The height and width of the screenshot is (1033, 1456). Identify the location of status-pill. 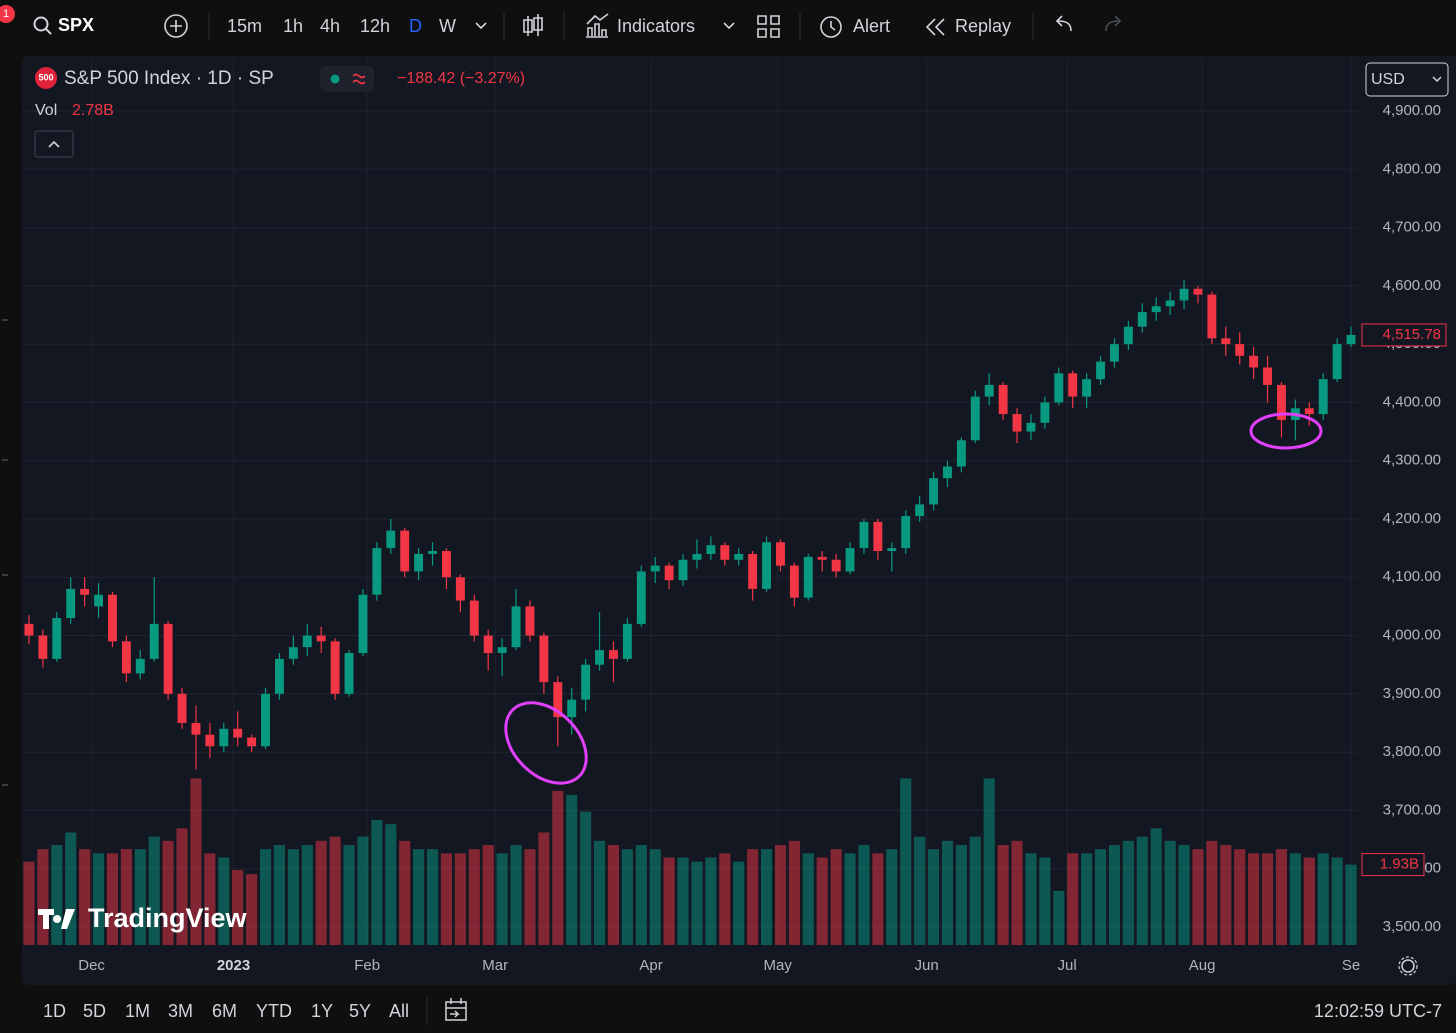
(347, 79).